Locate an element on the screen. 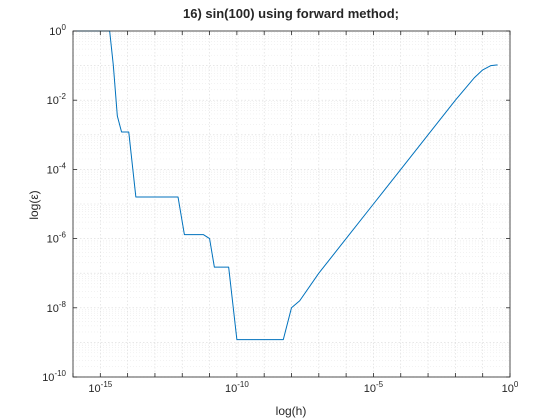 This screenshot has width=560, height=420. y-axis-label: log(ε) is located at coordinates (34, 204).